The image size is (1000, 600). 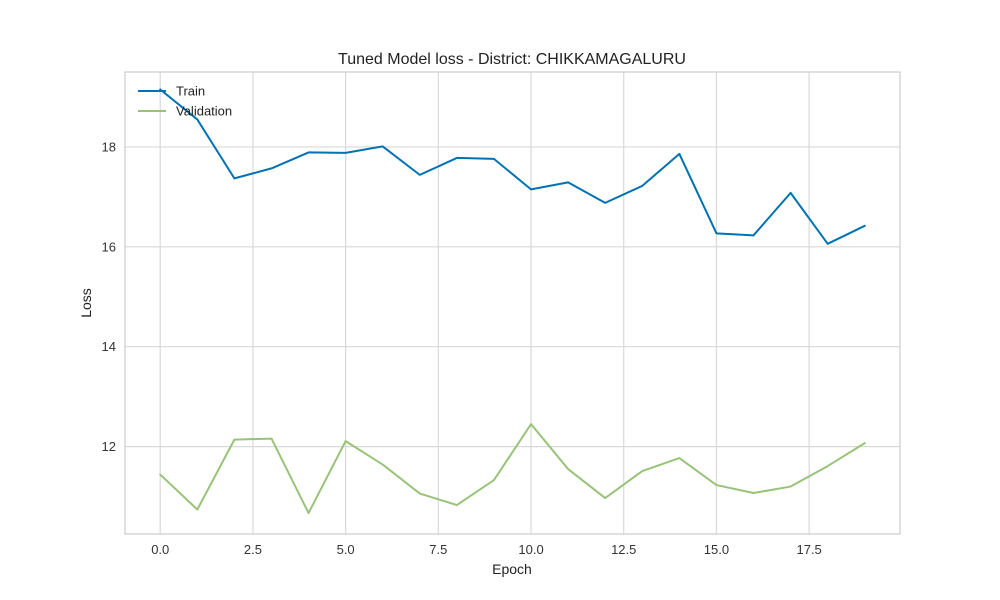 What do you see at coordinates (808, 549) in the screenshot?
I see `x-tick-label: 17.5` at bounding box center [808, 549].